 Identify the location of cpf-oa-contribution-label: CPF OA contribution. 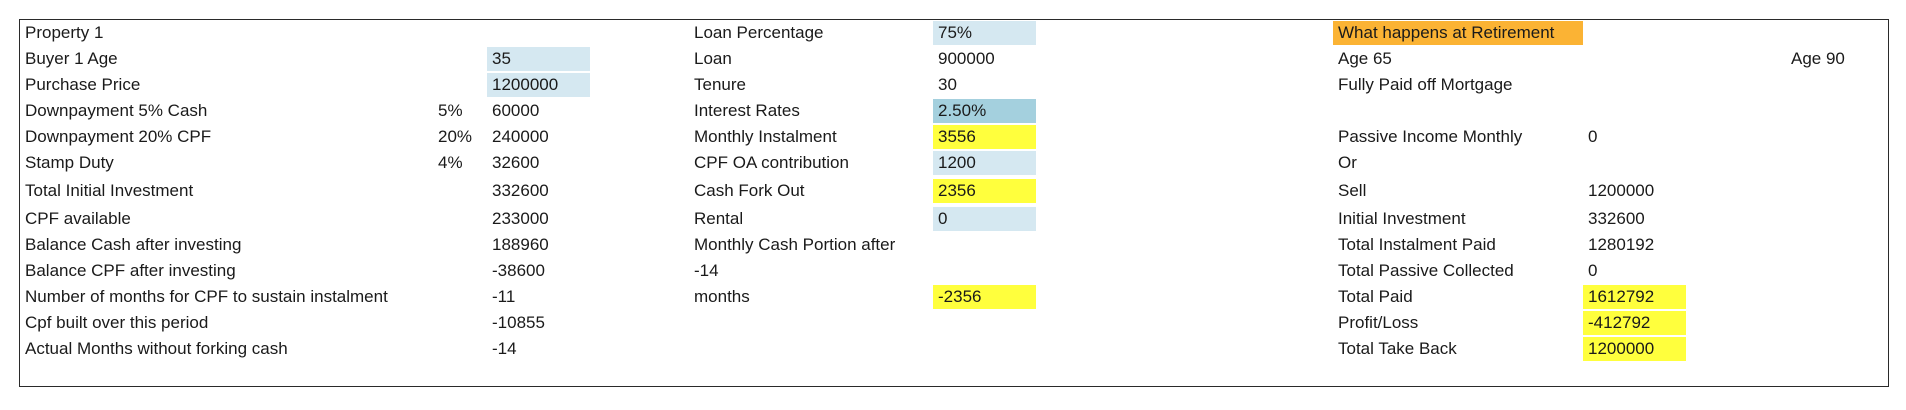
(771, 162).